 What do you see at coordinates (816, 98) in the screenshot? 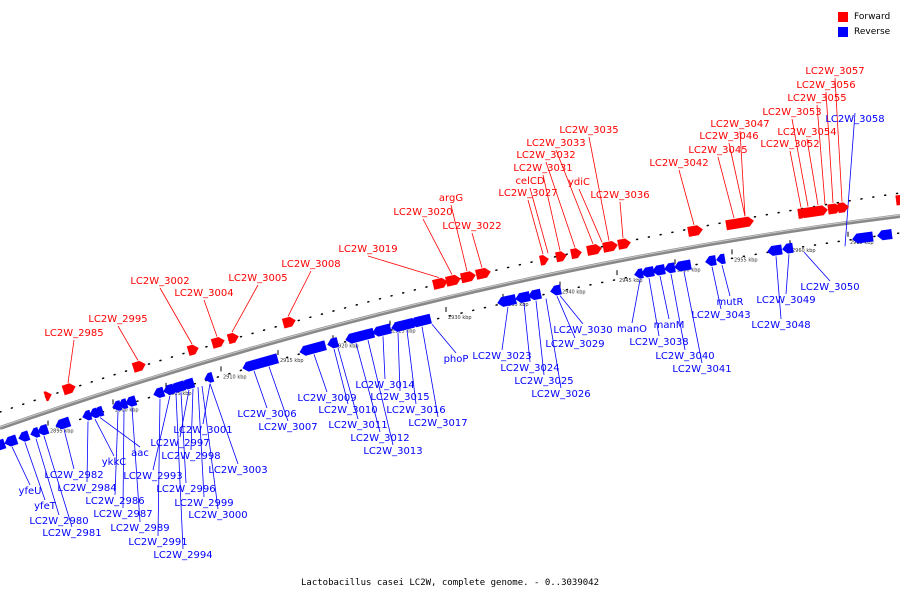
I see `forward-gene-label: LC2W_3055` at bounding box center [816, 98].